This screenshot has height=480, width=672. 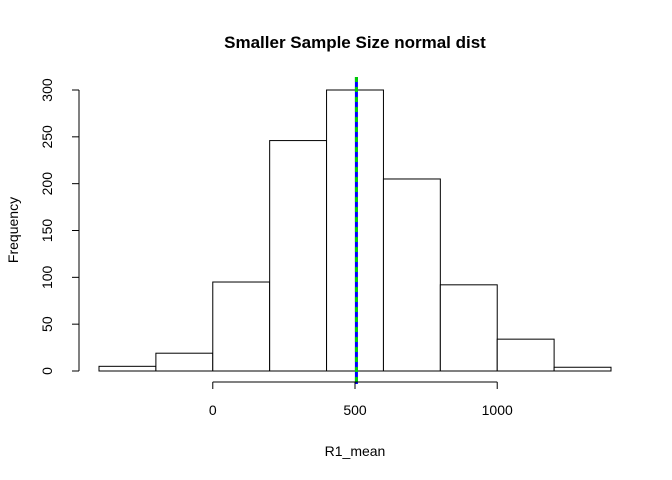 I want to click on y-tick-label-0: 0, so click(x=47, y=371).